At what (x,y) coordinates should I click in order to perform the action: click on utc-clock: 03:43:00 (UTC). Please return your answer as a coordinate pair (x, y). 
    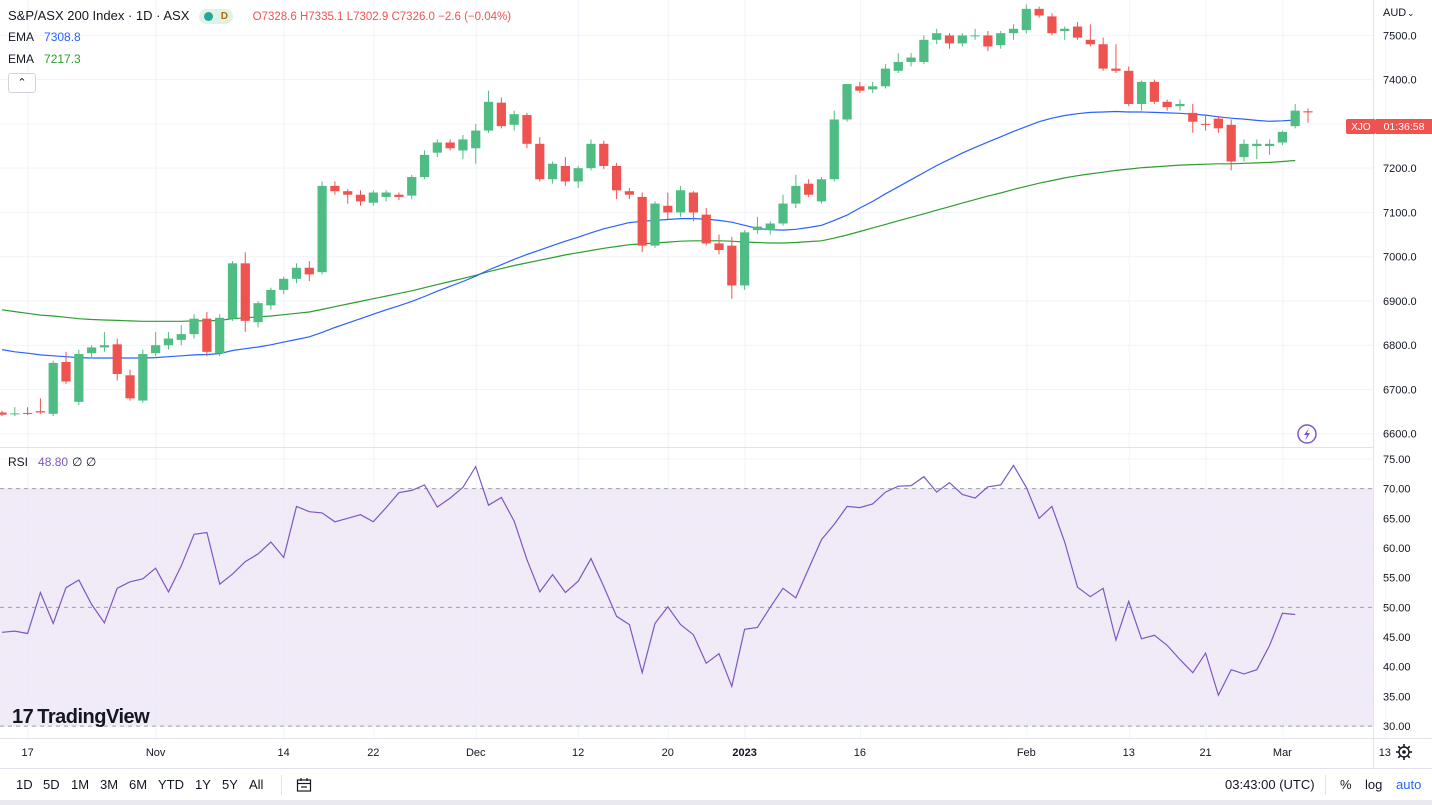
    Looking at the image, I should click on (1270, 784).